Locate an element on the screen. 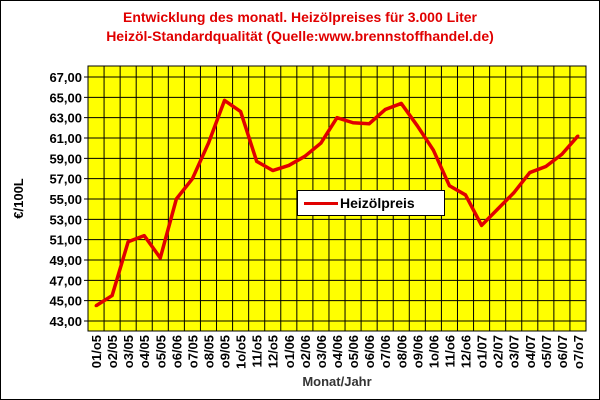 This screenshot has width=600, height=400. x-tick-label: o5/05 is located at coordinates (160, 351).